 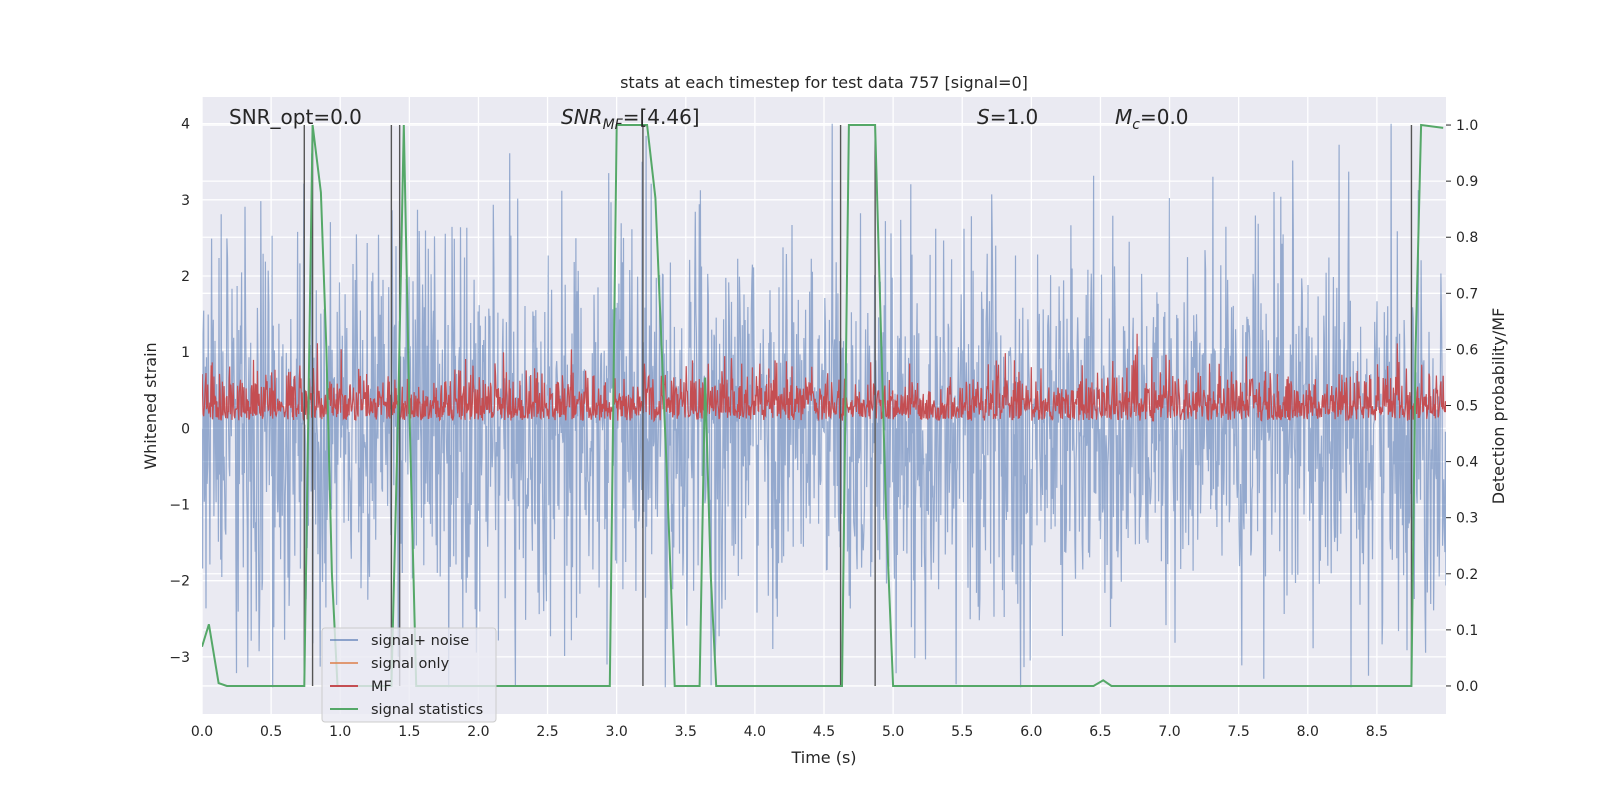 I want to click on x-tick-label: 5.5, so click(x=962, y=732).